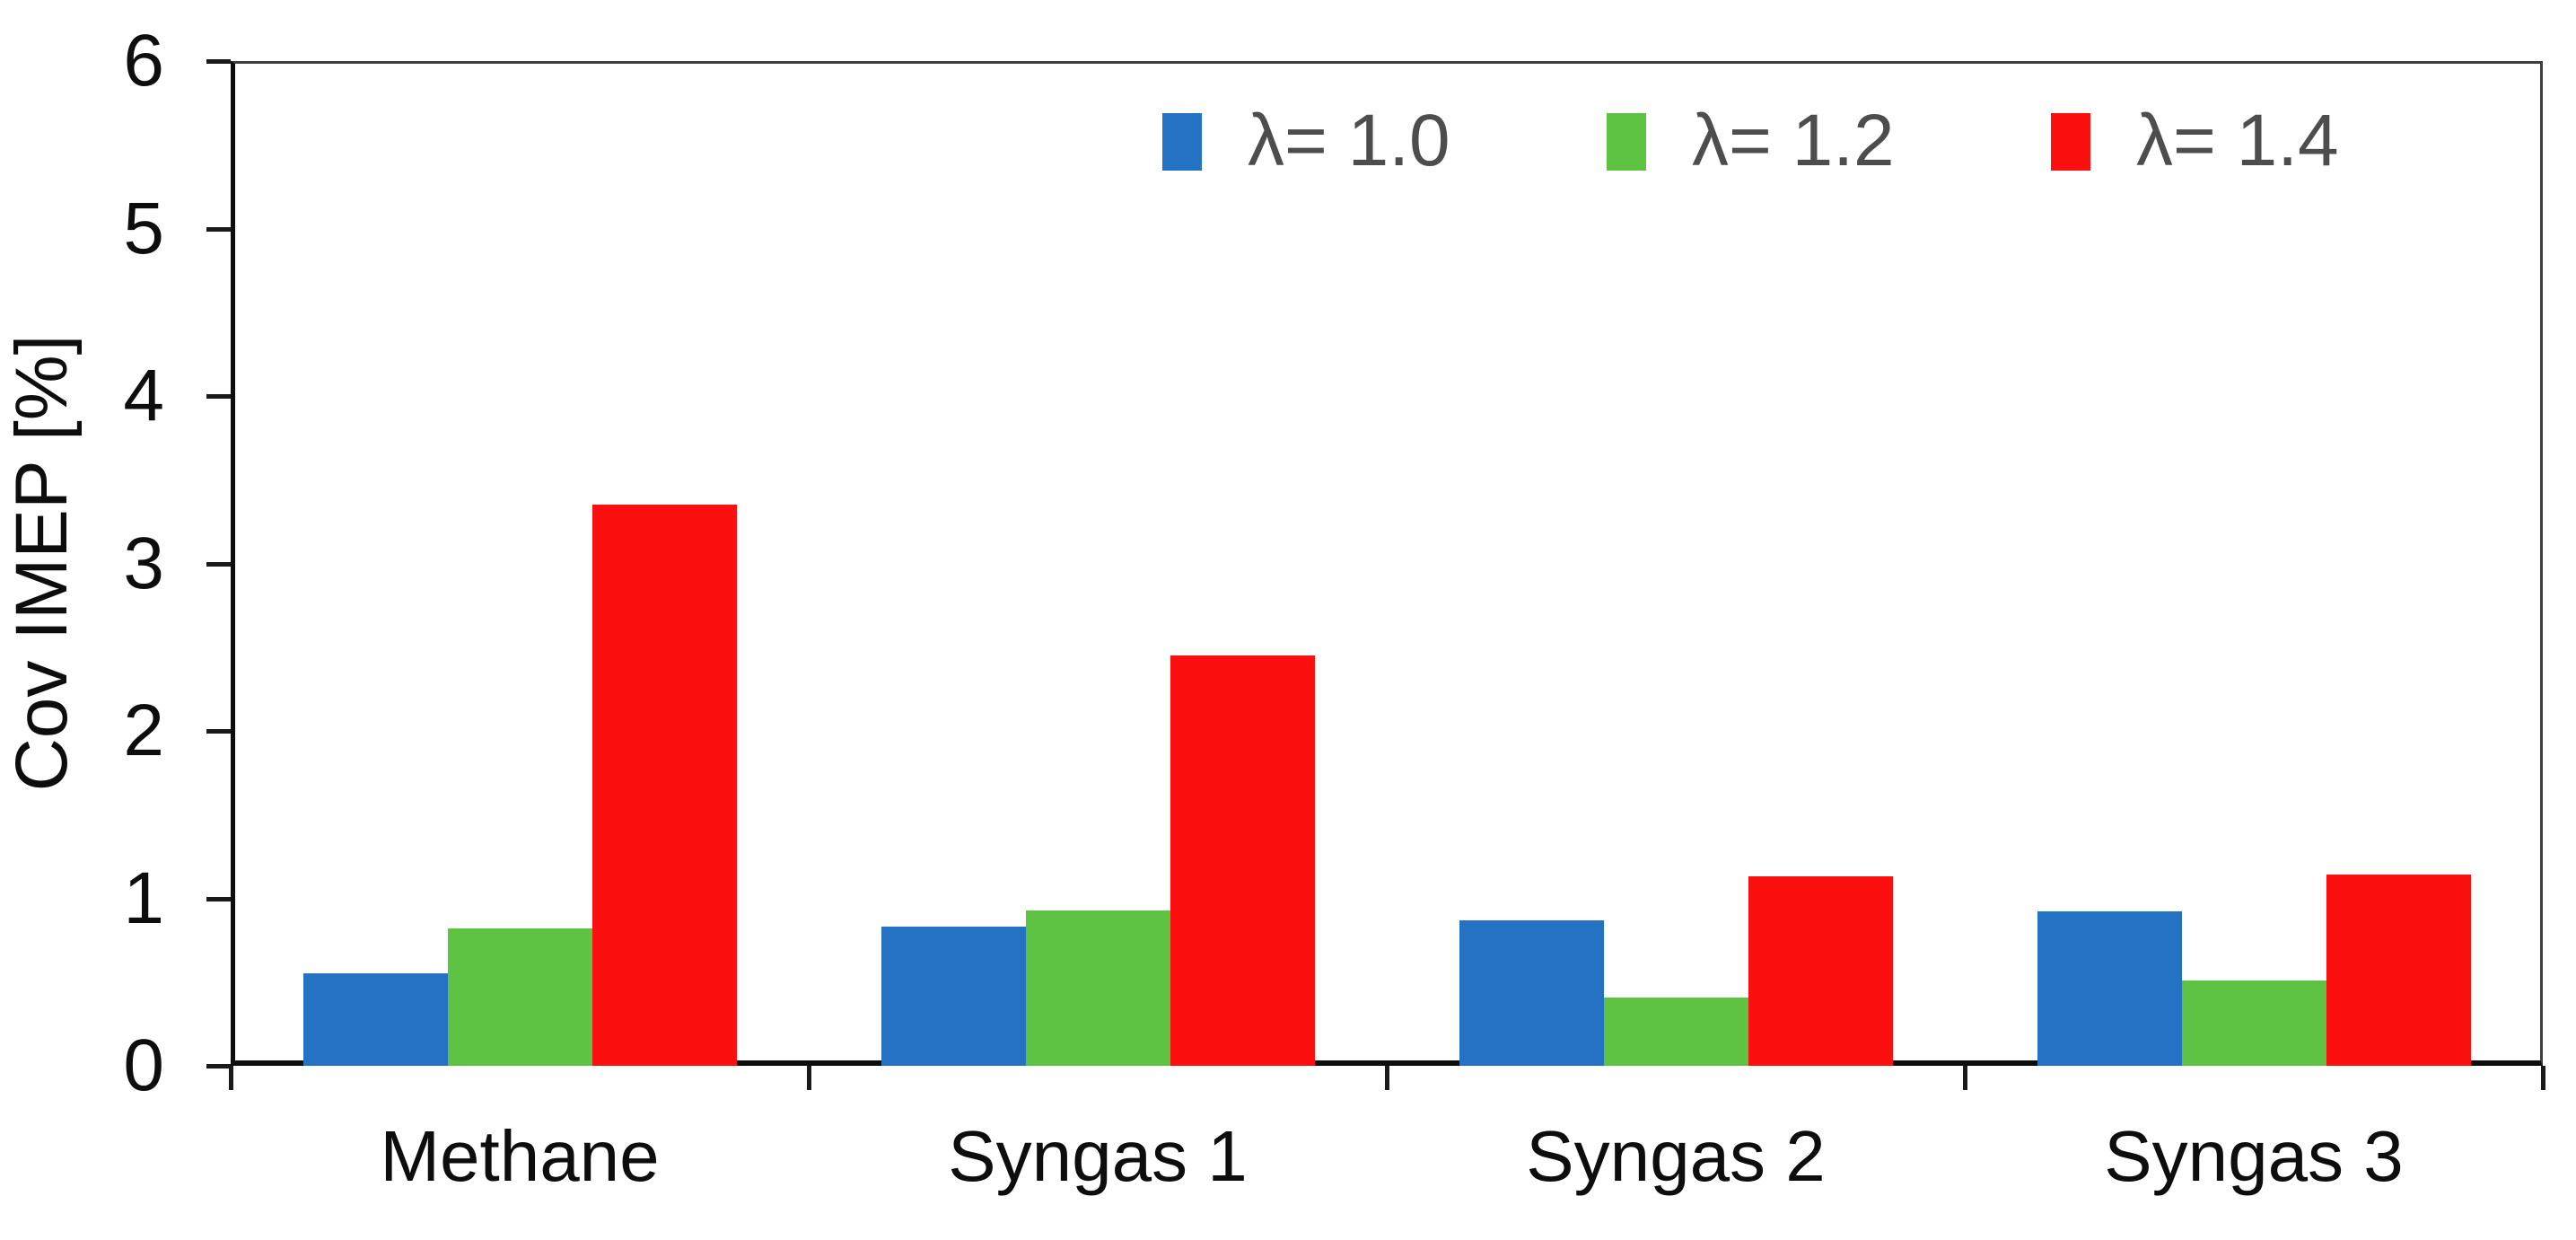  I want to click on y-tick-label-6: 6, so click(143, 61).